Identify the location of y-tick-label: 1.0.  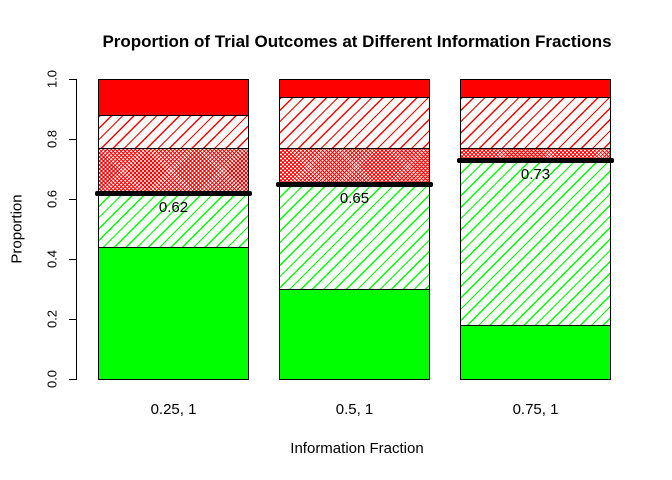
(52, 79).